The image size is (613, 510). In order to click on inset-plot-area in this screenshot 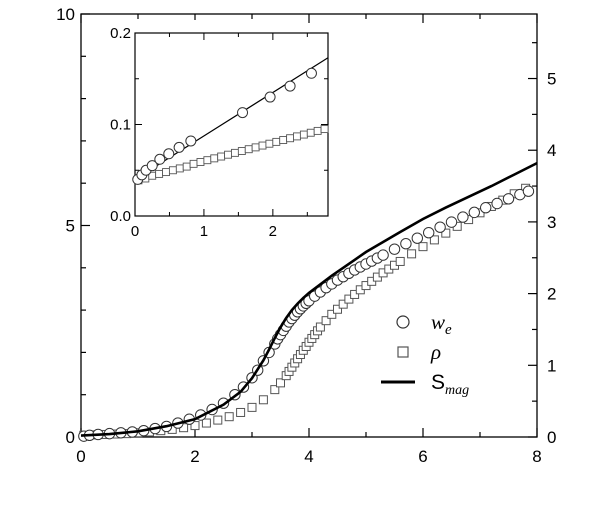, I will do `click(230, 121)`.